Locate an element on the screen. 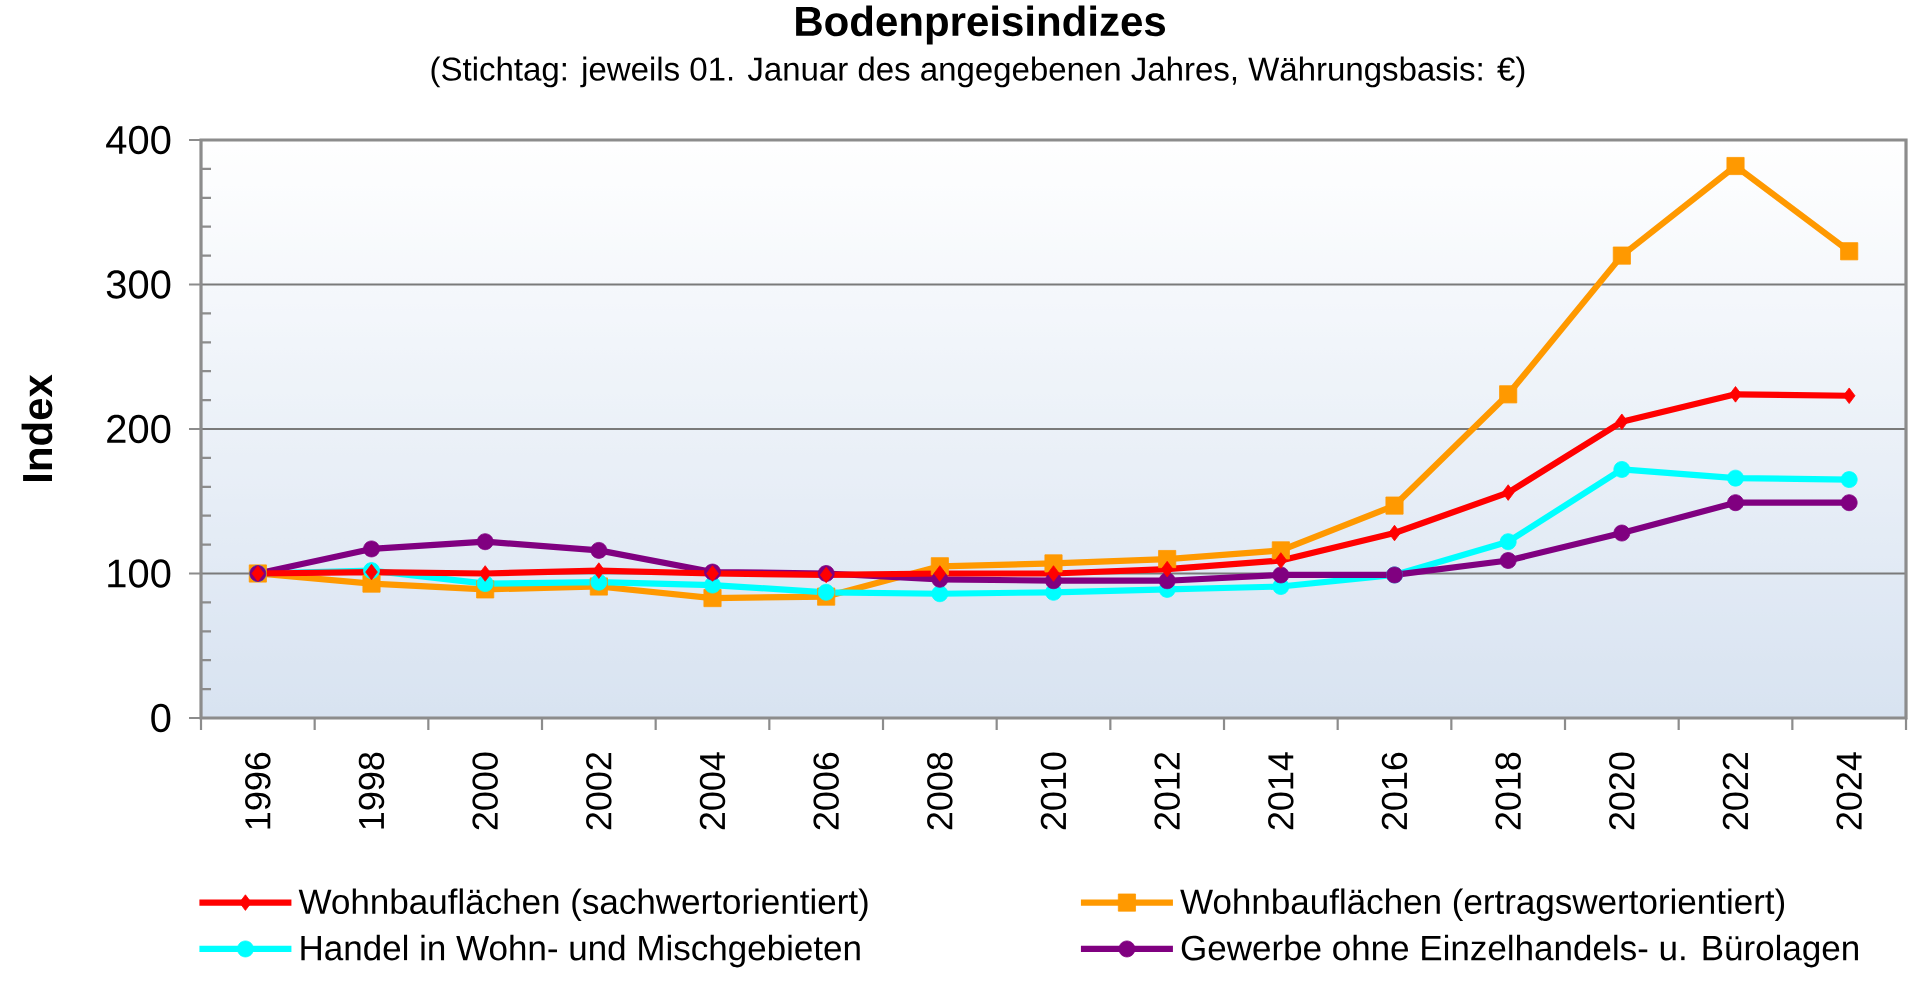 The image size is (1916, 986). y-tick-label: 200 is located at coordinates (139, 429).